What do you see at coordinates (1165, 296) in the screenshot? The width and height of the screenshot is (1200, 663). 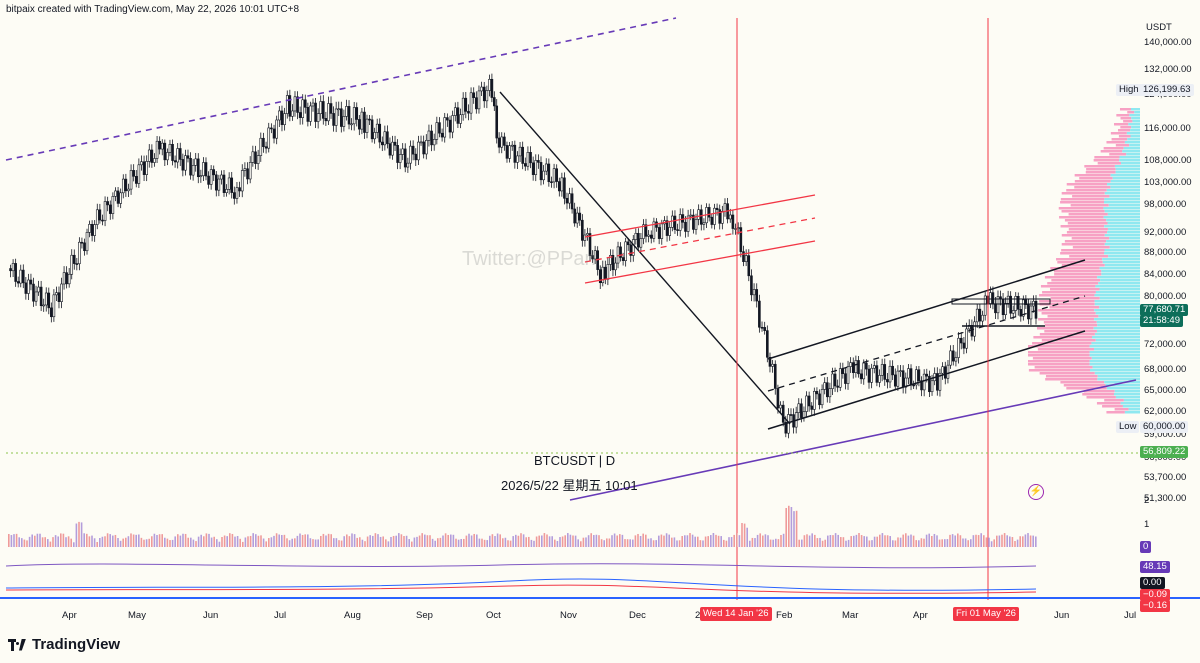 I see `price-tick: 80,000.00` at bounding box center [1165, 296].